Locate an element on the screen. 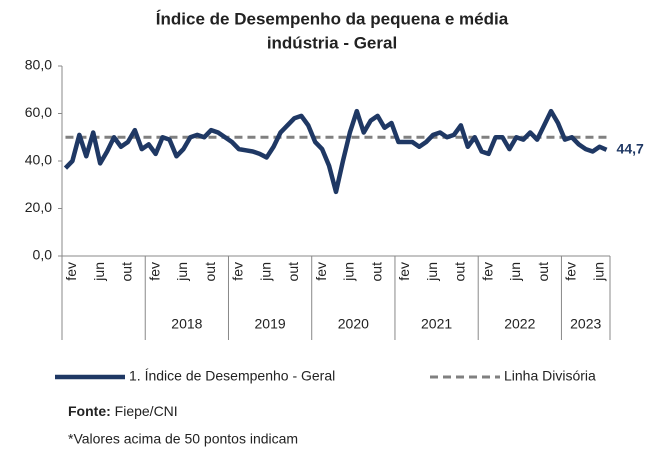 This screenshot has width=665, height=459. source: Fiepe/CNI is located at coordinates (144, 411).